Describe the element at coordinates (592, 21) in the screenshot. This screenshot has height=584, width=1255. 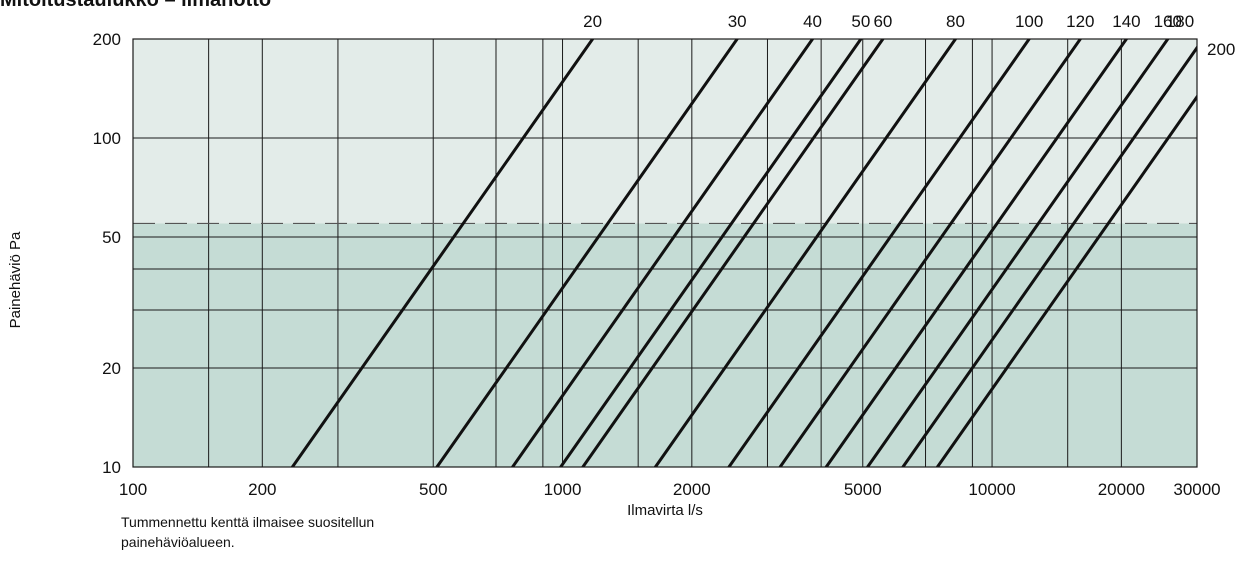
I see `series-label: 20` at that location.